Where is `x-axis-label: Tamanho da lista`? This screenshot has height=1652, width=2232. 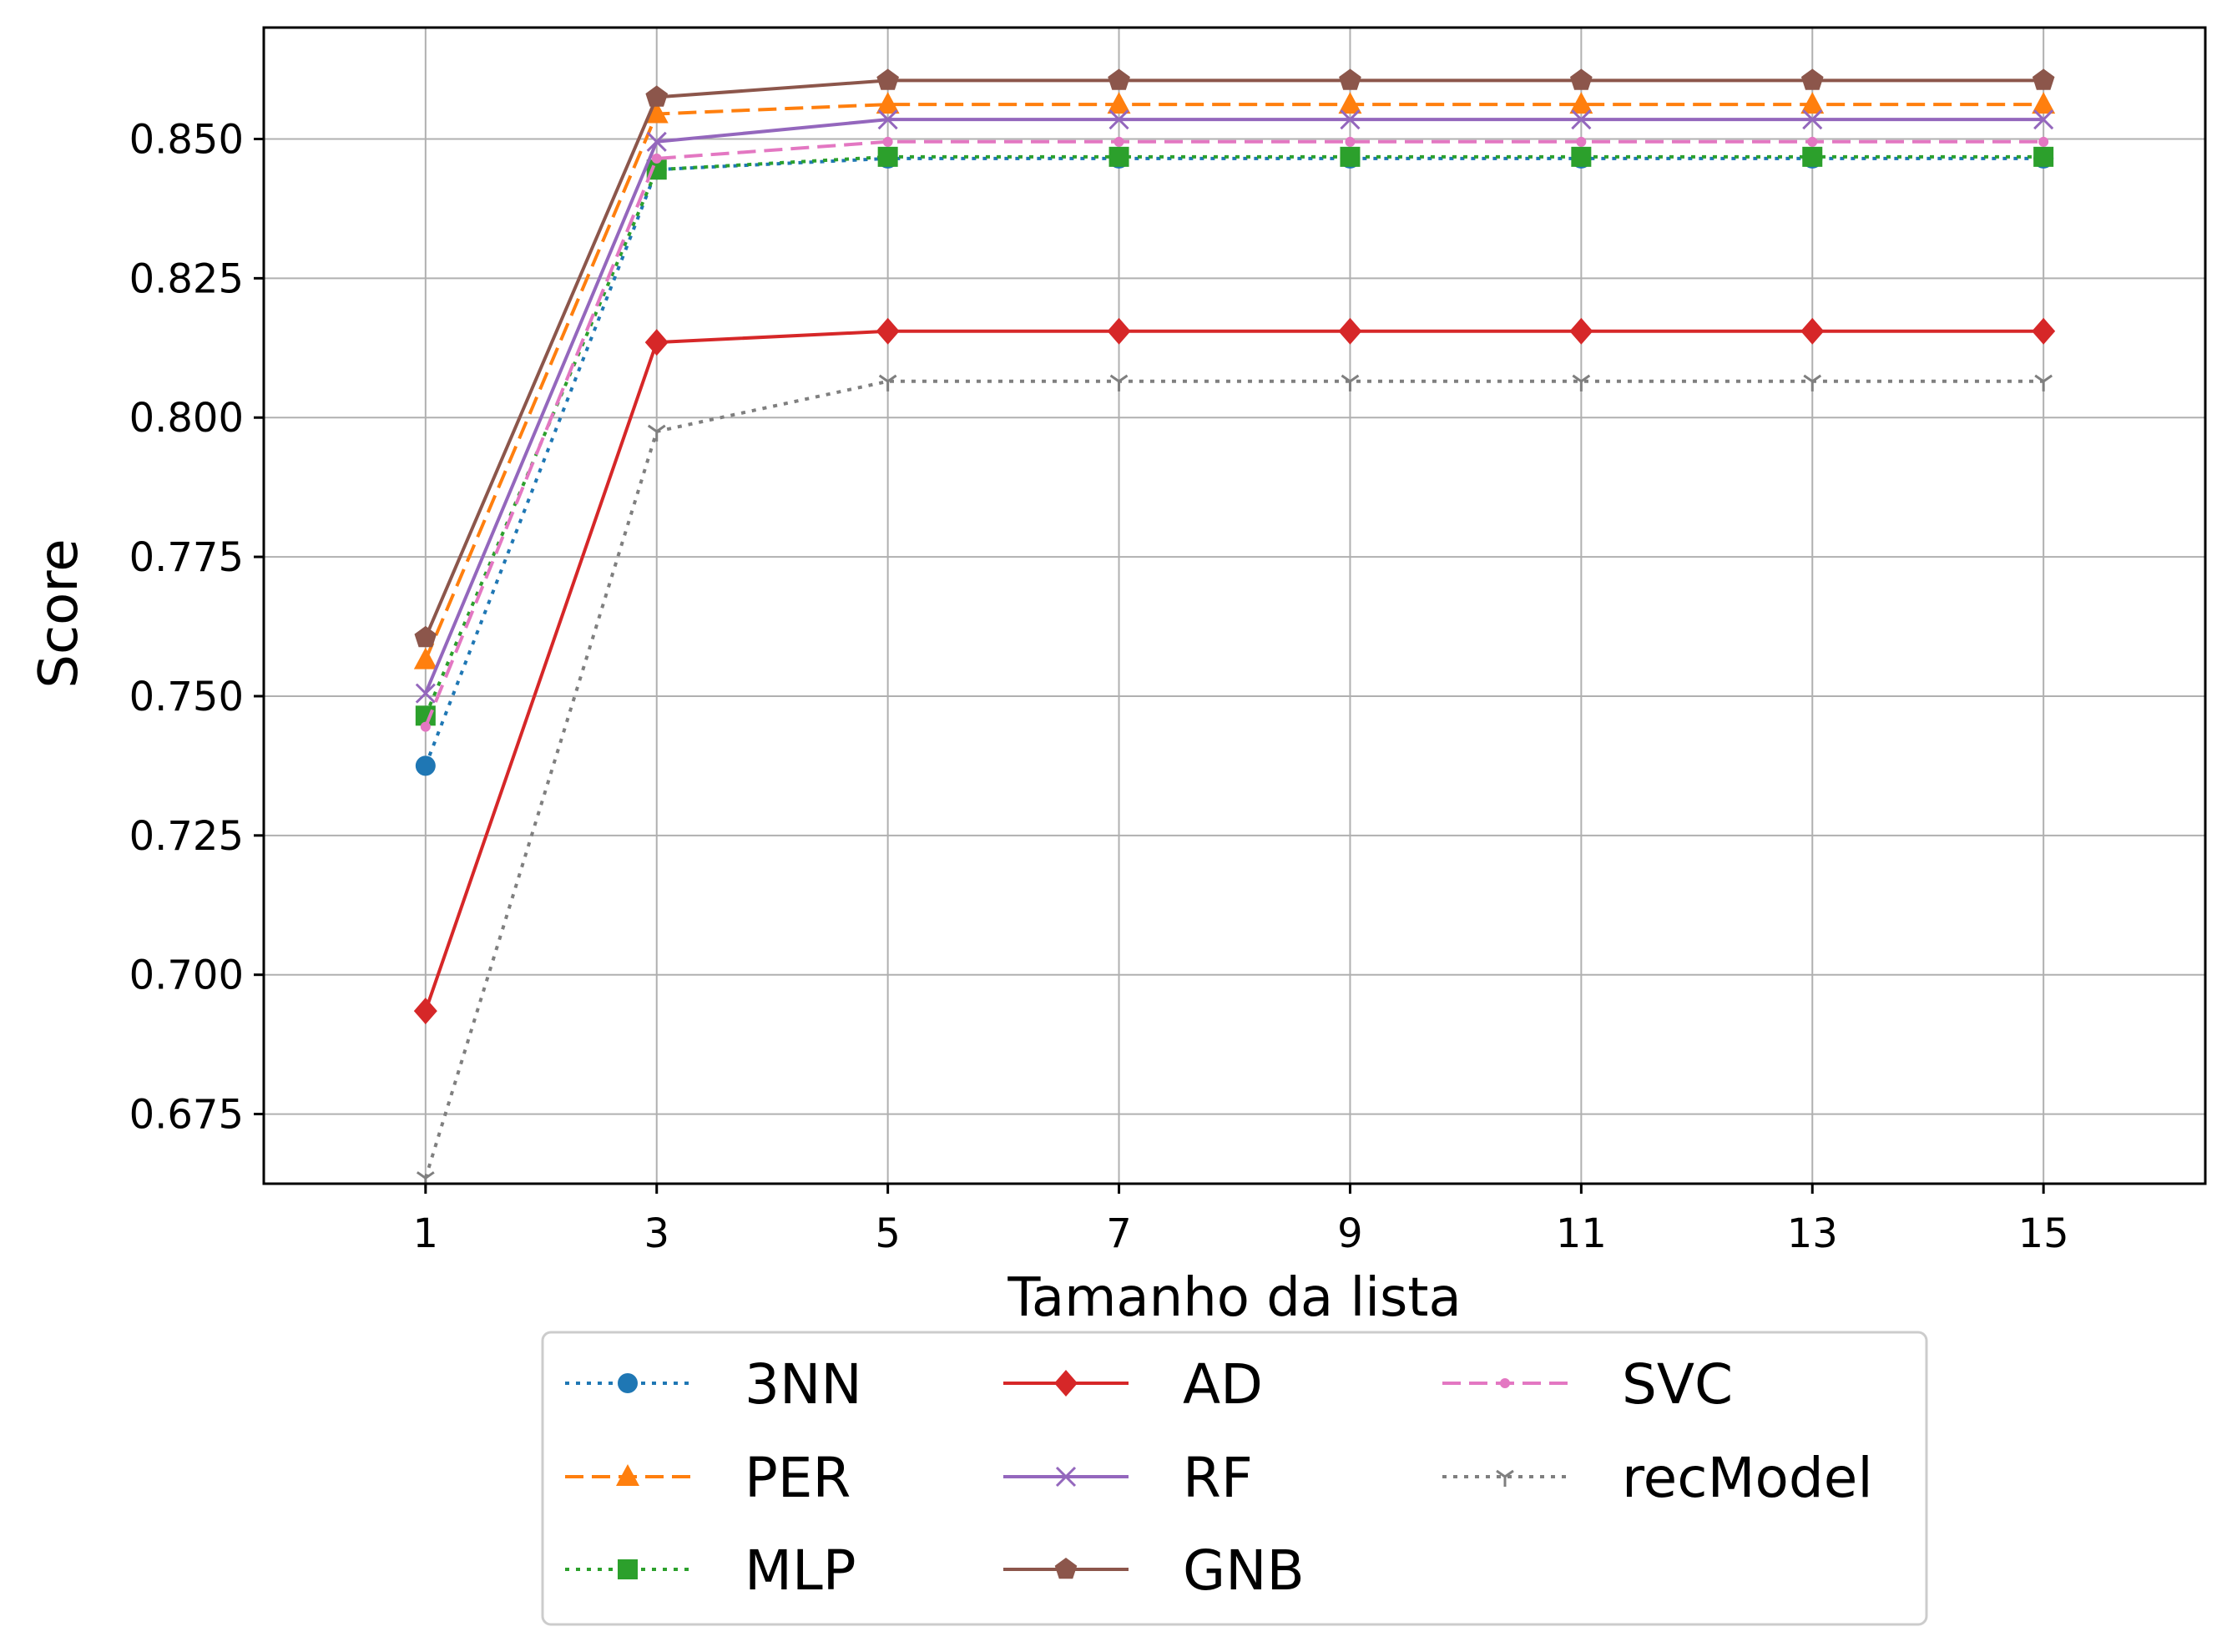
x-axis-label: Tamanho da lista is located at coordinates (1234, 1298).